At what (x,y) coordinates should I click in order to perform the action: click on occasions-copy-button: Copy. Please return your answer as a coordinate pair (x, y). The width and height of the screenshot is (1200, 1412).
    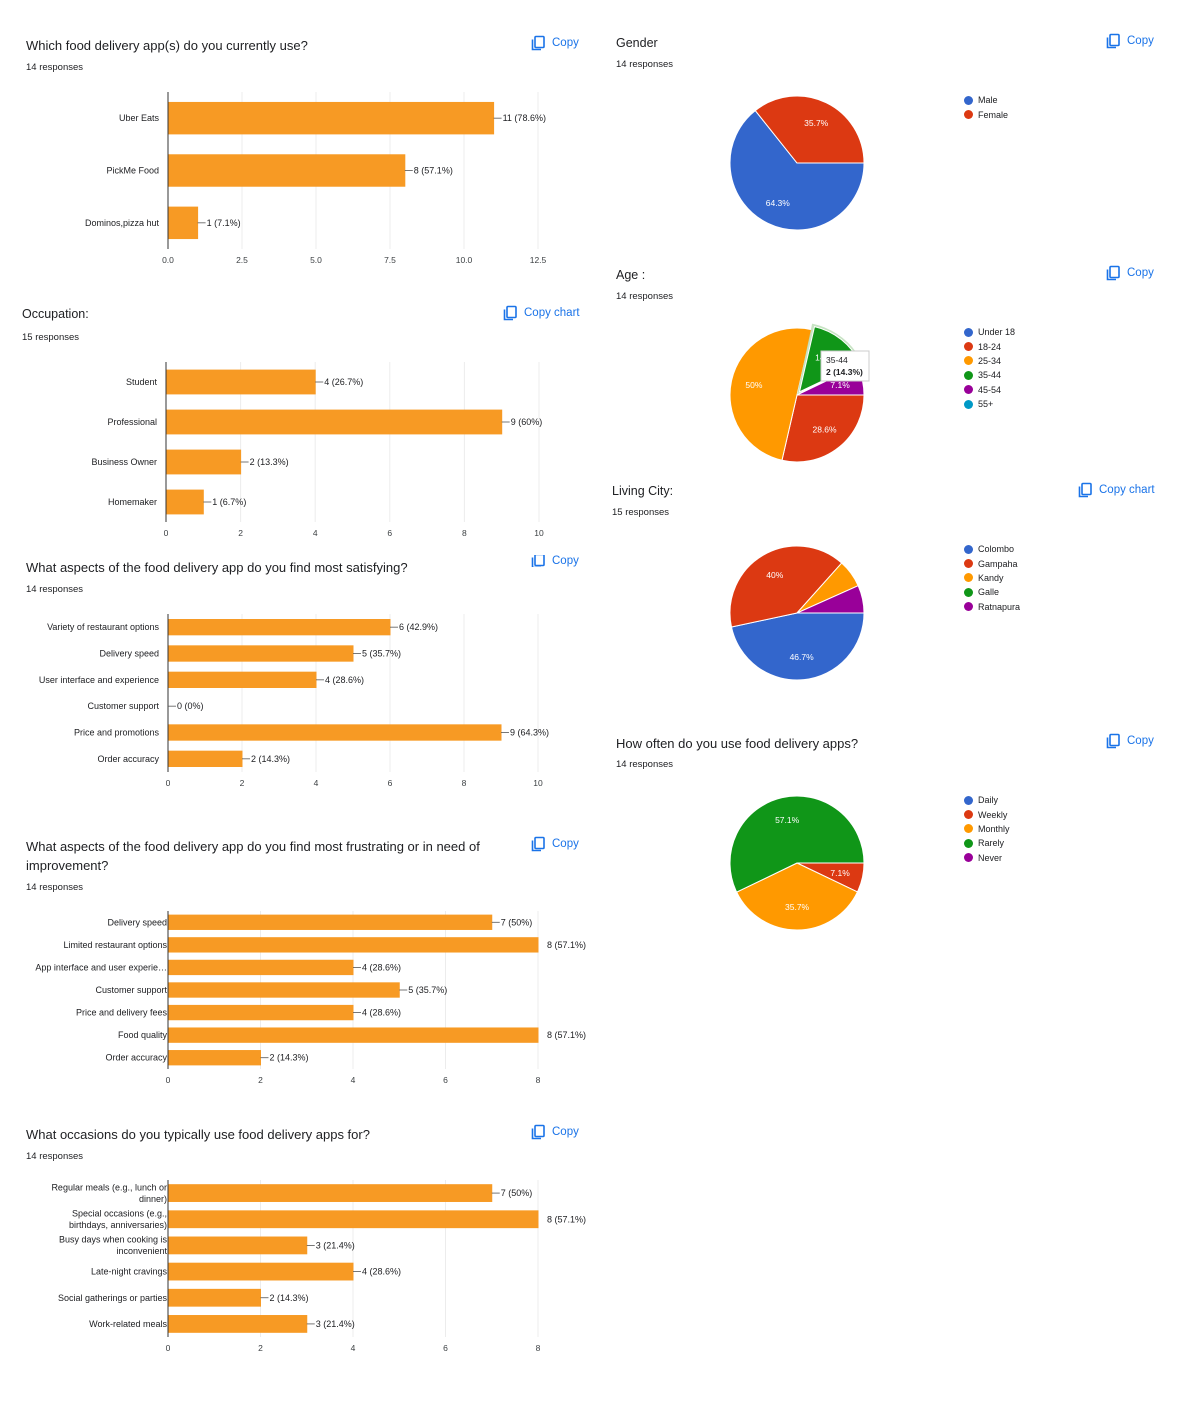
    Looking at the image, I should click on (554, 1132).